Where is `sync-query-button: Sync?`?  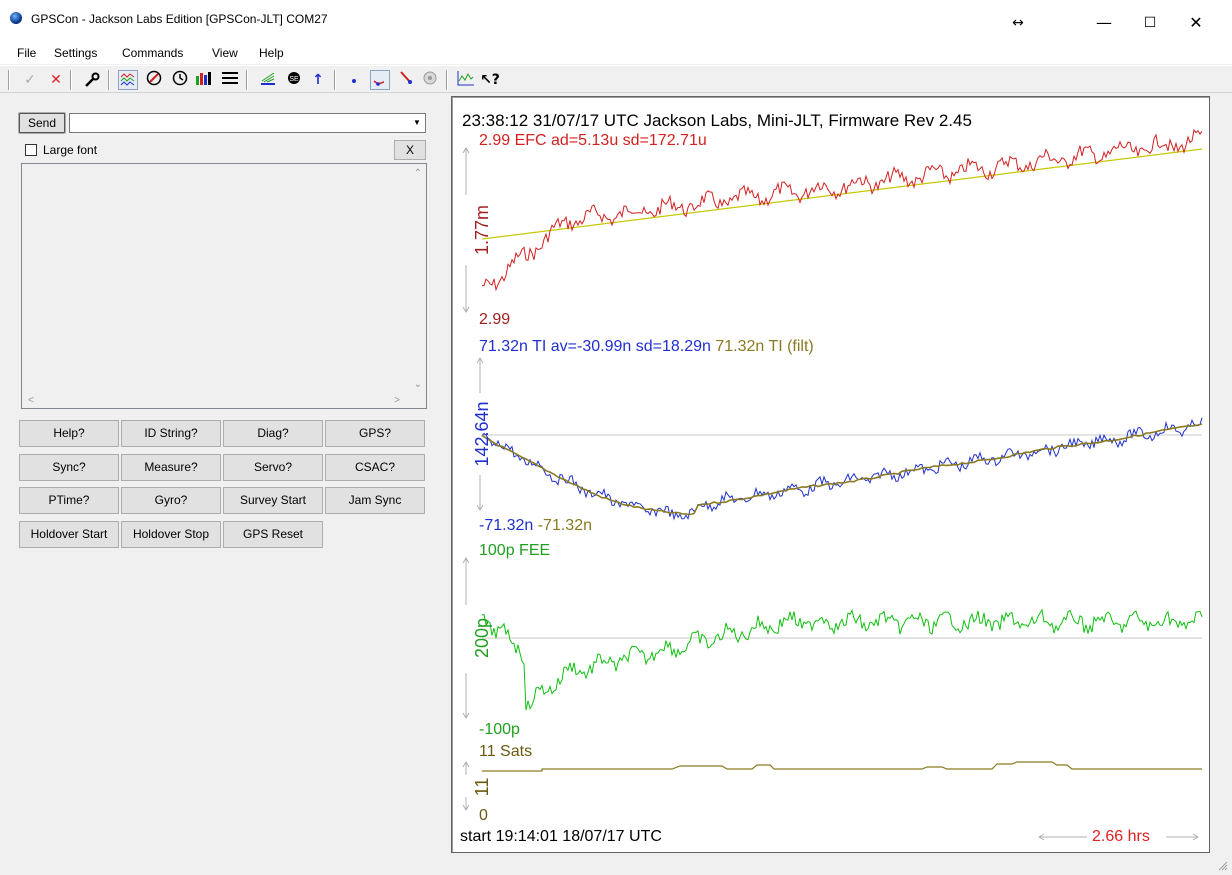
sync-query-button: Sync? is located at coordinates (69, 467).